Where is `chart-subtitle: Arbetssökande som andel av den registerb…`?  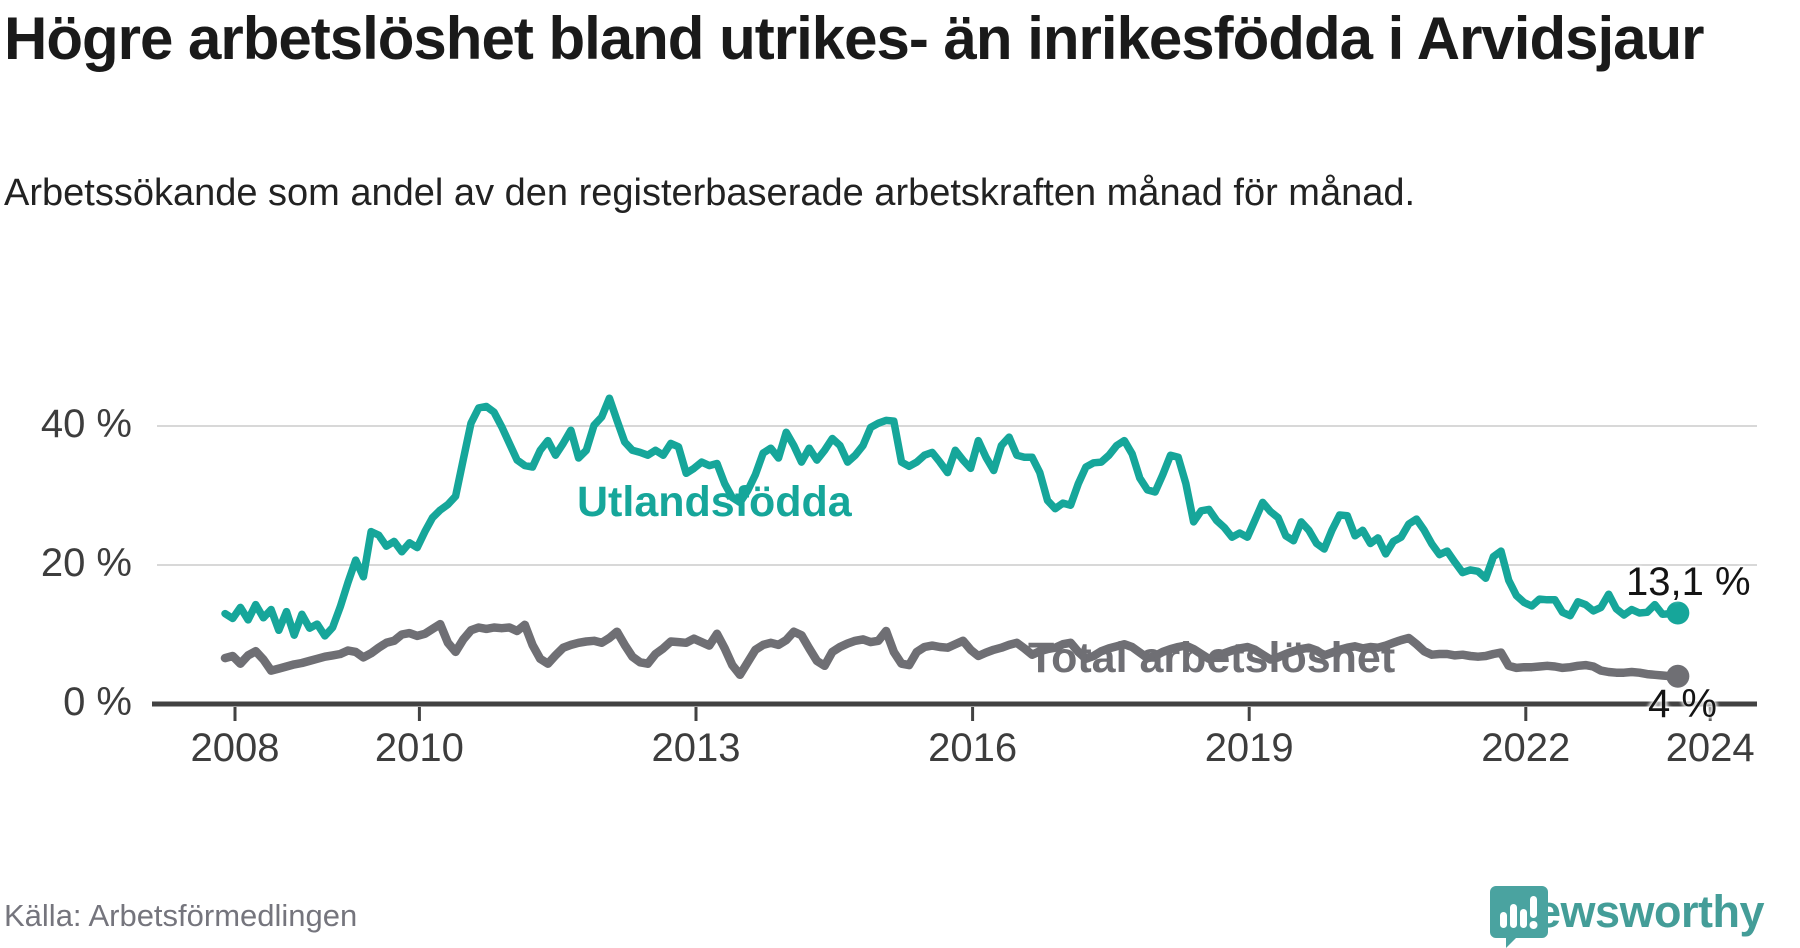
chart-subtitle: Arbetssökande som andel av den registerb… is located at coordinates (710, 193).